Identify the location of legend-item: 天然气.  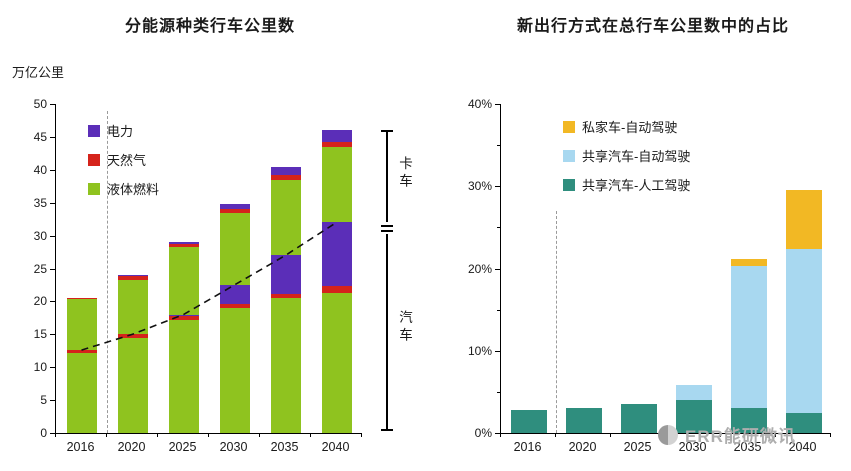
(123, 159).